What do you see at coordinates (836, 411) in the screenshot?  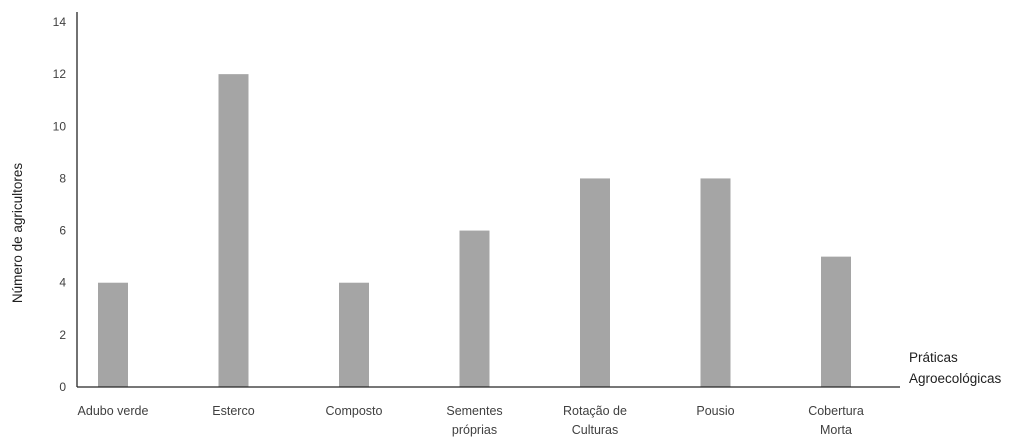 I see `x-category-label: Cobertura` at bounding box center [836, 411].